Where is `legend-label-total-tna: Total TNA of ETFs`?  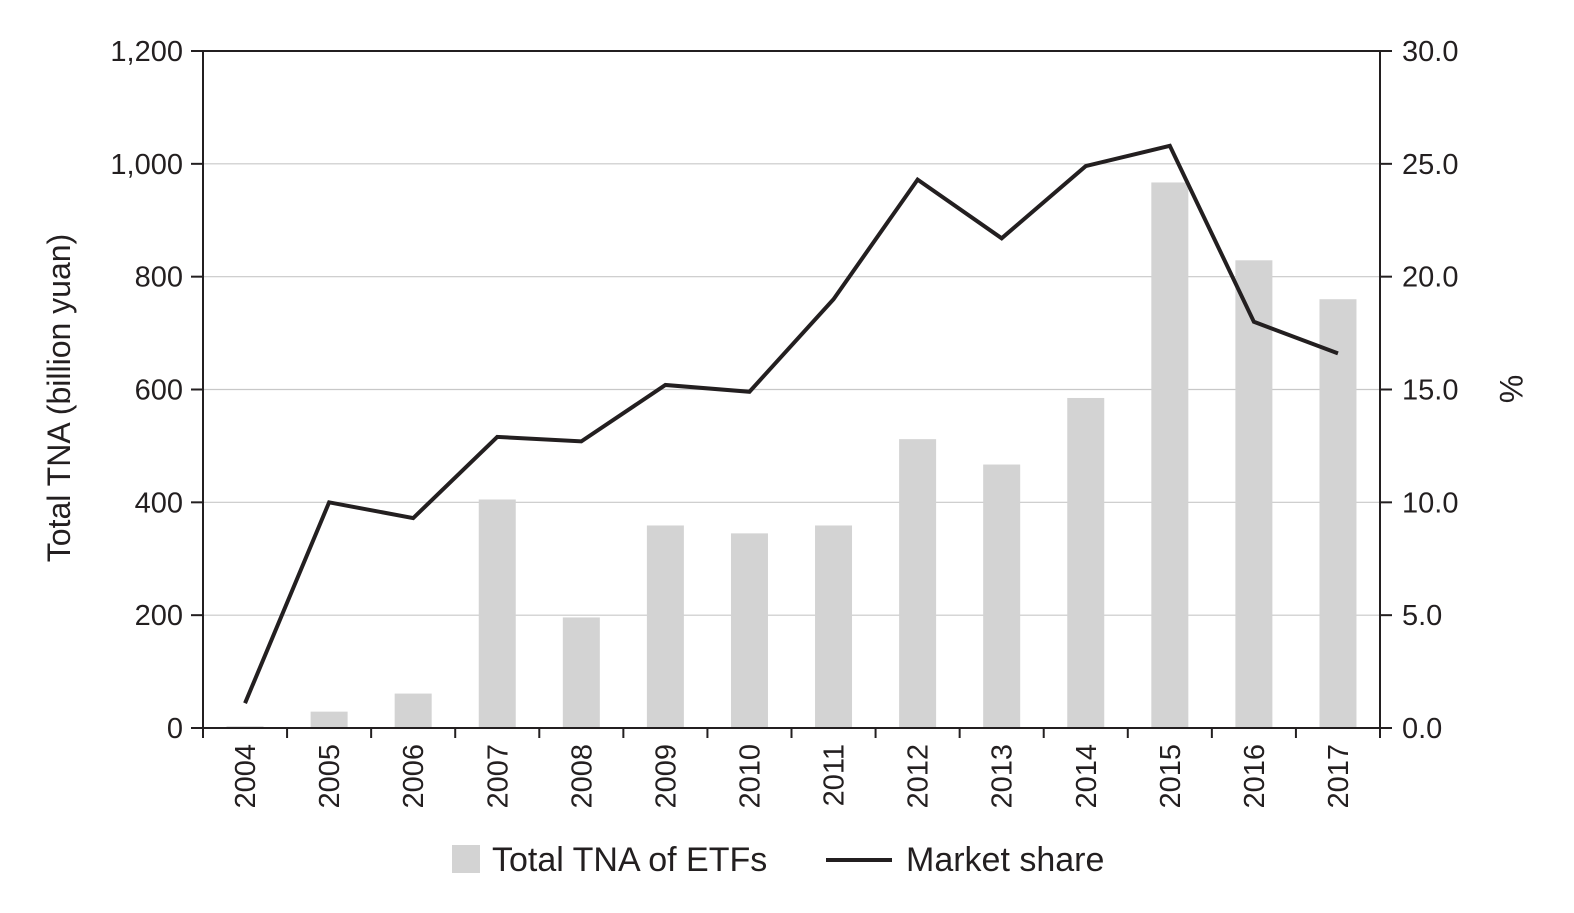
legend-label-total-tna: Total TNA of ETFs is located at coordinates (629, 860).